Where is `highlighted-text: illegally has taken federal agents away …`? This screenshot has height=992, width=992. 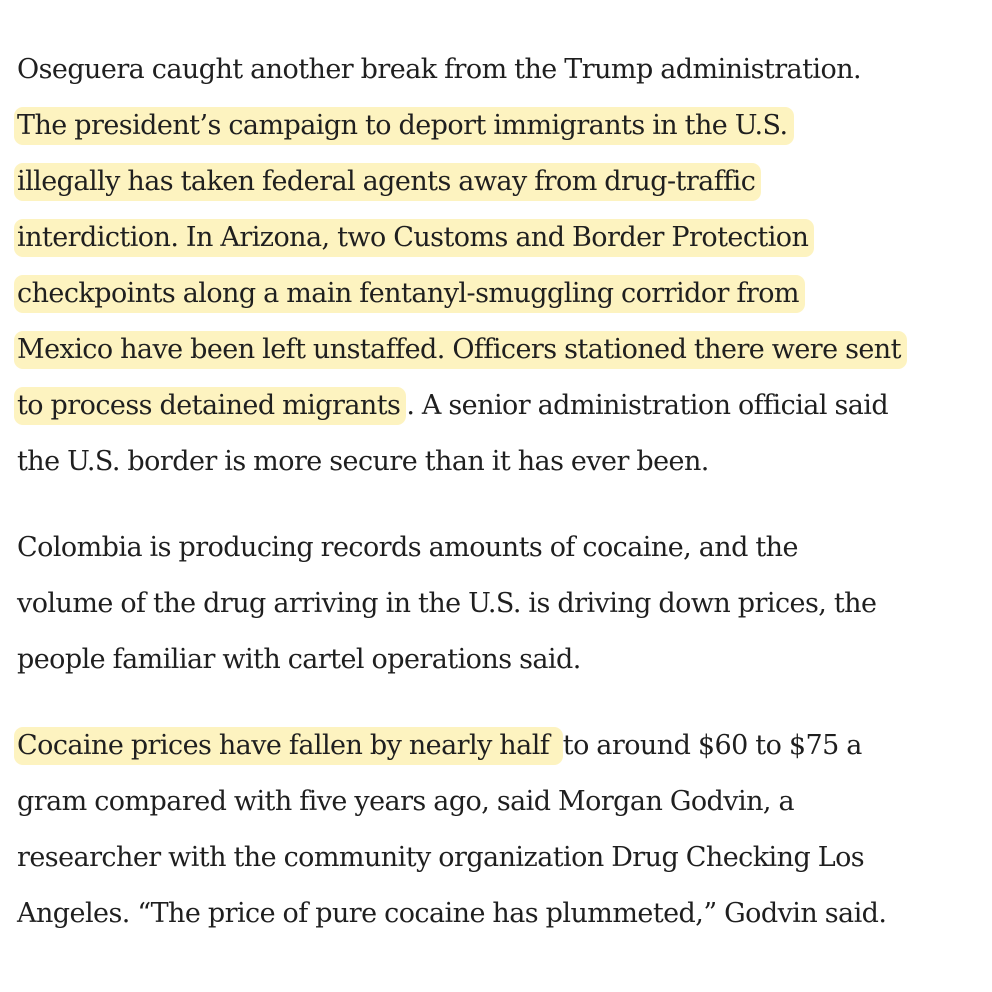 highlighted-text: illegally has taken federal agents away … is located at coordinates (388, 182).